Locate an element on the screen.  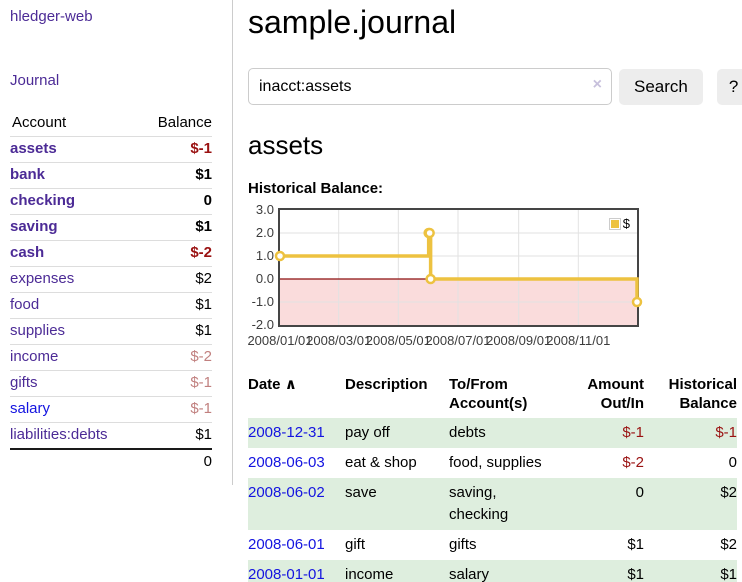
register-header-date: Date ∧ is located at coordinates (296, 394).